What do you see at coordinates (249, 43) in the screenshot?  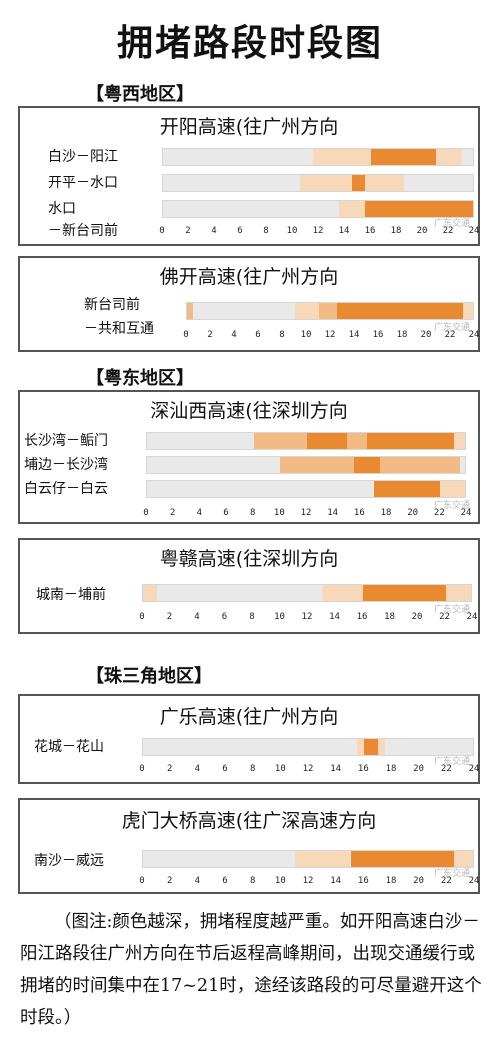 I see `page-title: 拥堵路段时段图` at bounding box center [249, 43].